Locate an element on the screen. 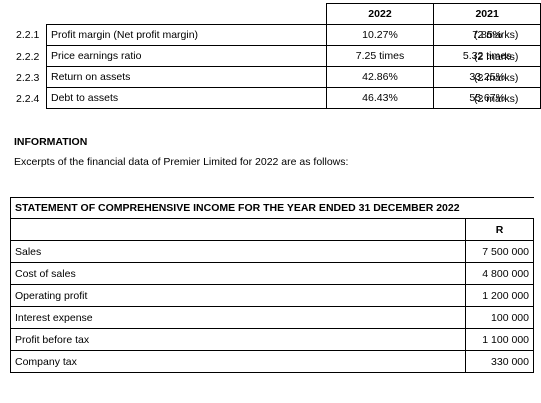 Image resolution: width=541 pixels, height=403 pixels. statement-label: Operating profit is located at coordinates (238, 295).